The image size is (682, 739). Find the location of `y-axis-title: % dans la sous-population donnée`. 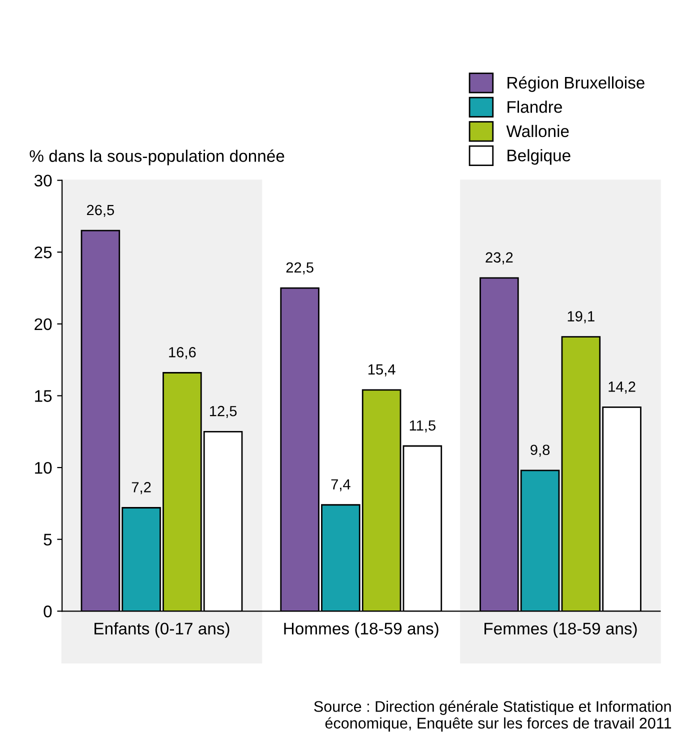

y-axis-title: % dans la sous-population donnée is located at coordinates (157, 158).